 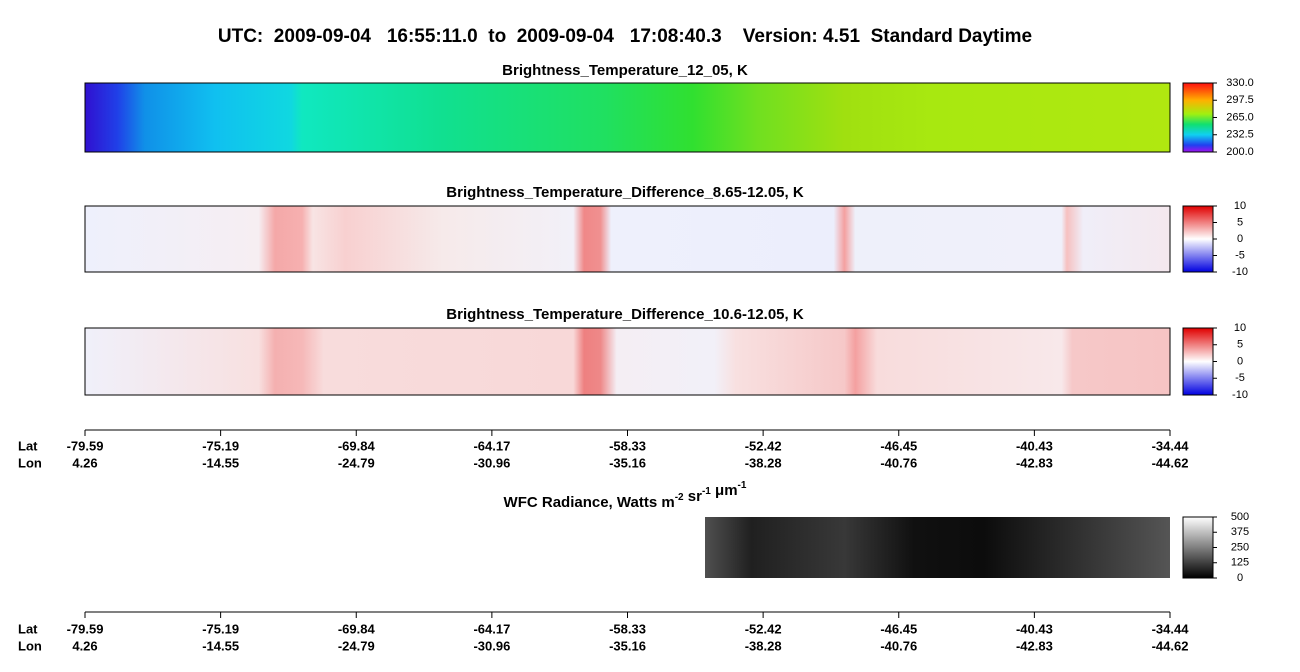 What do you see at coordinates (1240, 563) in the screenshot?
I see `colorbar-tick-label: 125` at bounding box center [1240, 563].